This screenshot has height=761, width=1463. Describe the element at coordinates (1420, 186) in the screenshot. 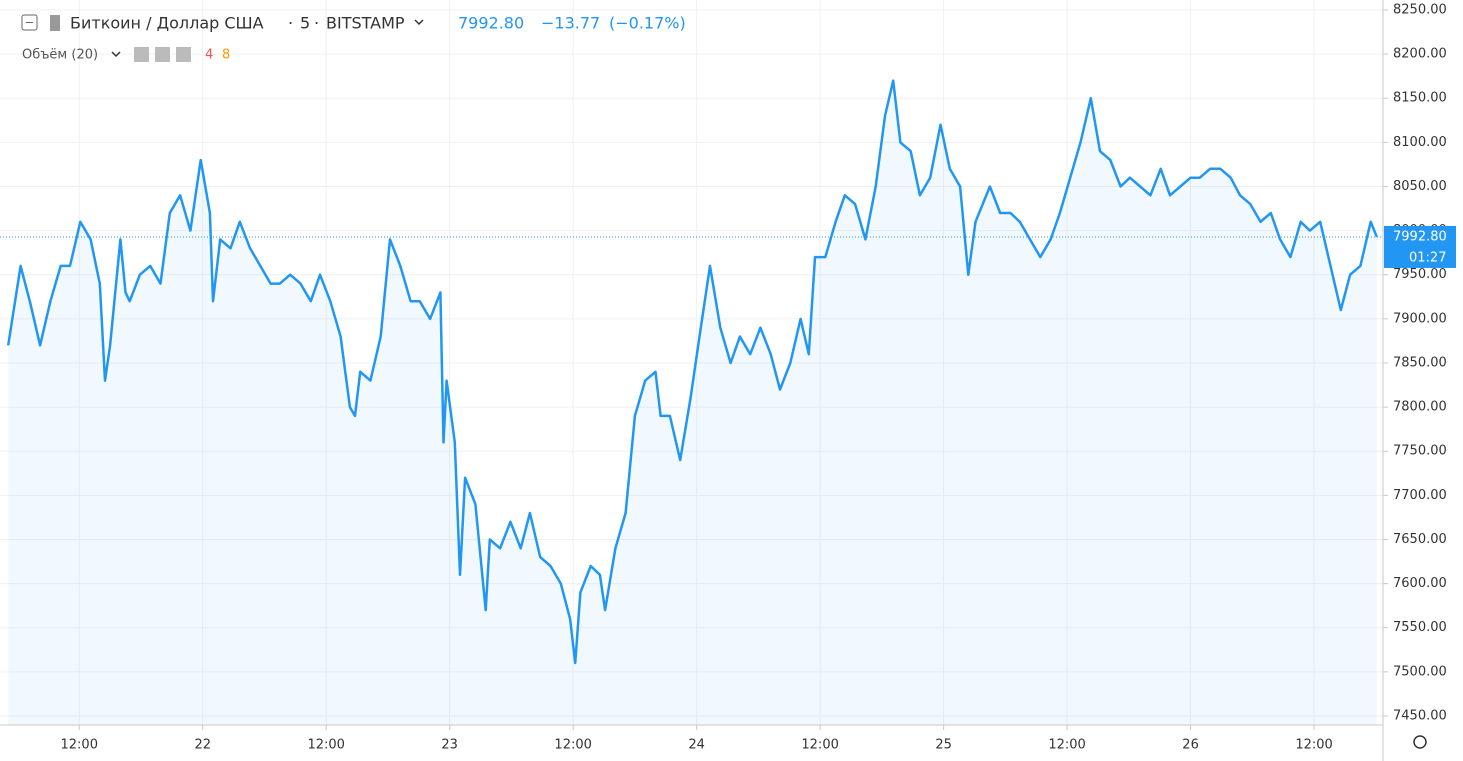

I see `y-tick-label: 8050.00` at that location.